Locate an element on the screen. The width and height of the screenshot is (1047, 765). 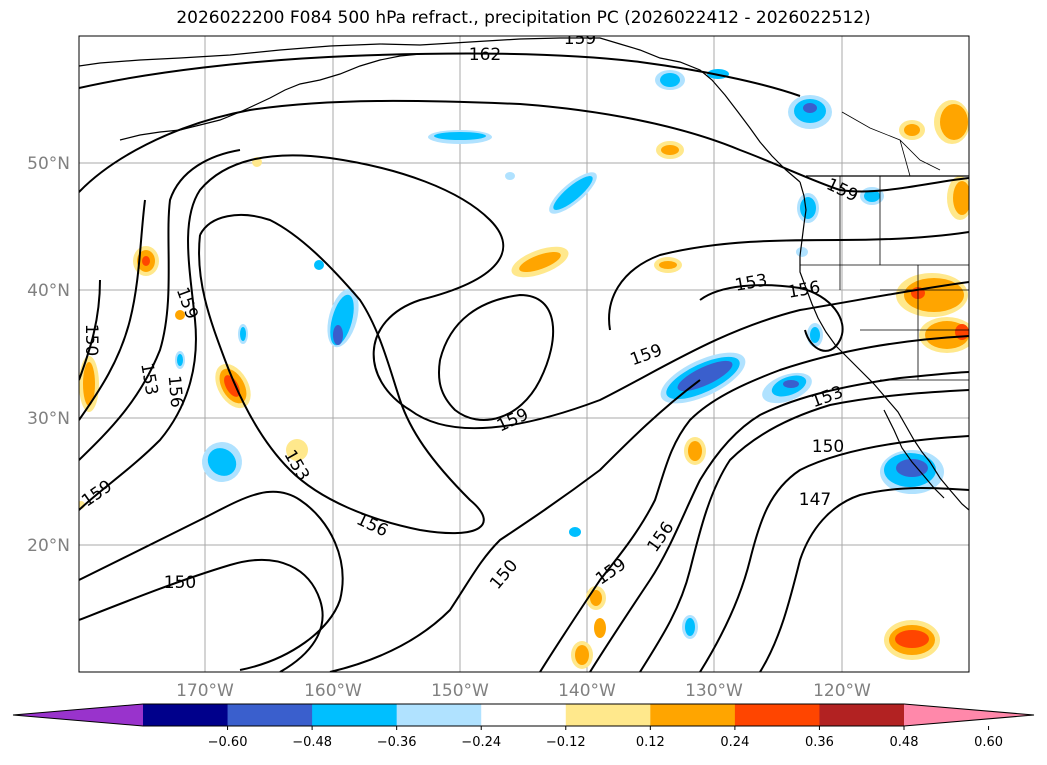
colorbar-tick-label: 0.60 is located at coordinates (988, 742).